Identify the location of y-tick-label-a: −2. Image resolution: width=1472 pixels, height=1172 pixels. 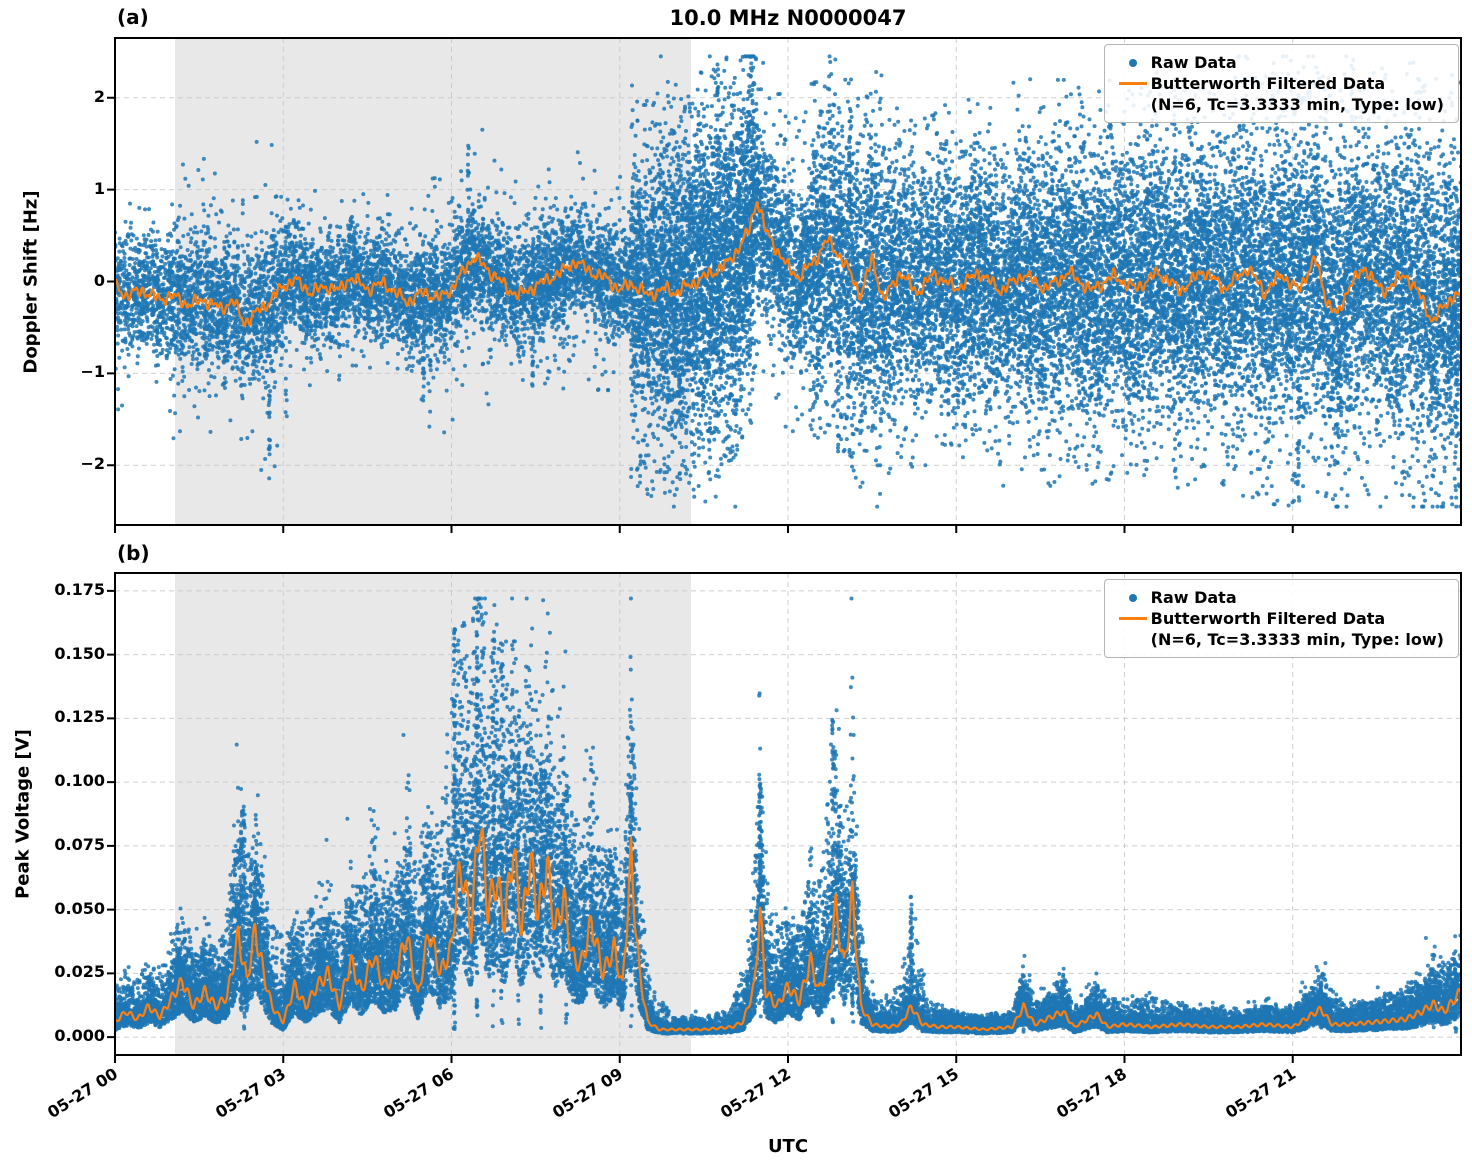
(92, 464).